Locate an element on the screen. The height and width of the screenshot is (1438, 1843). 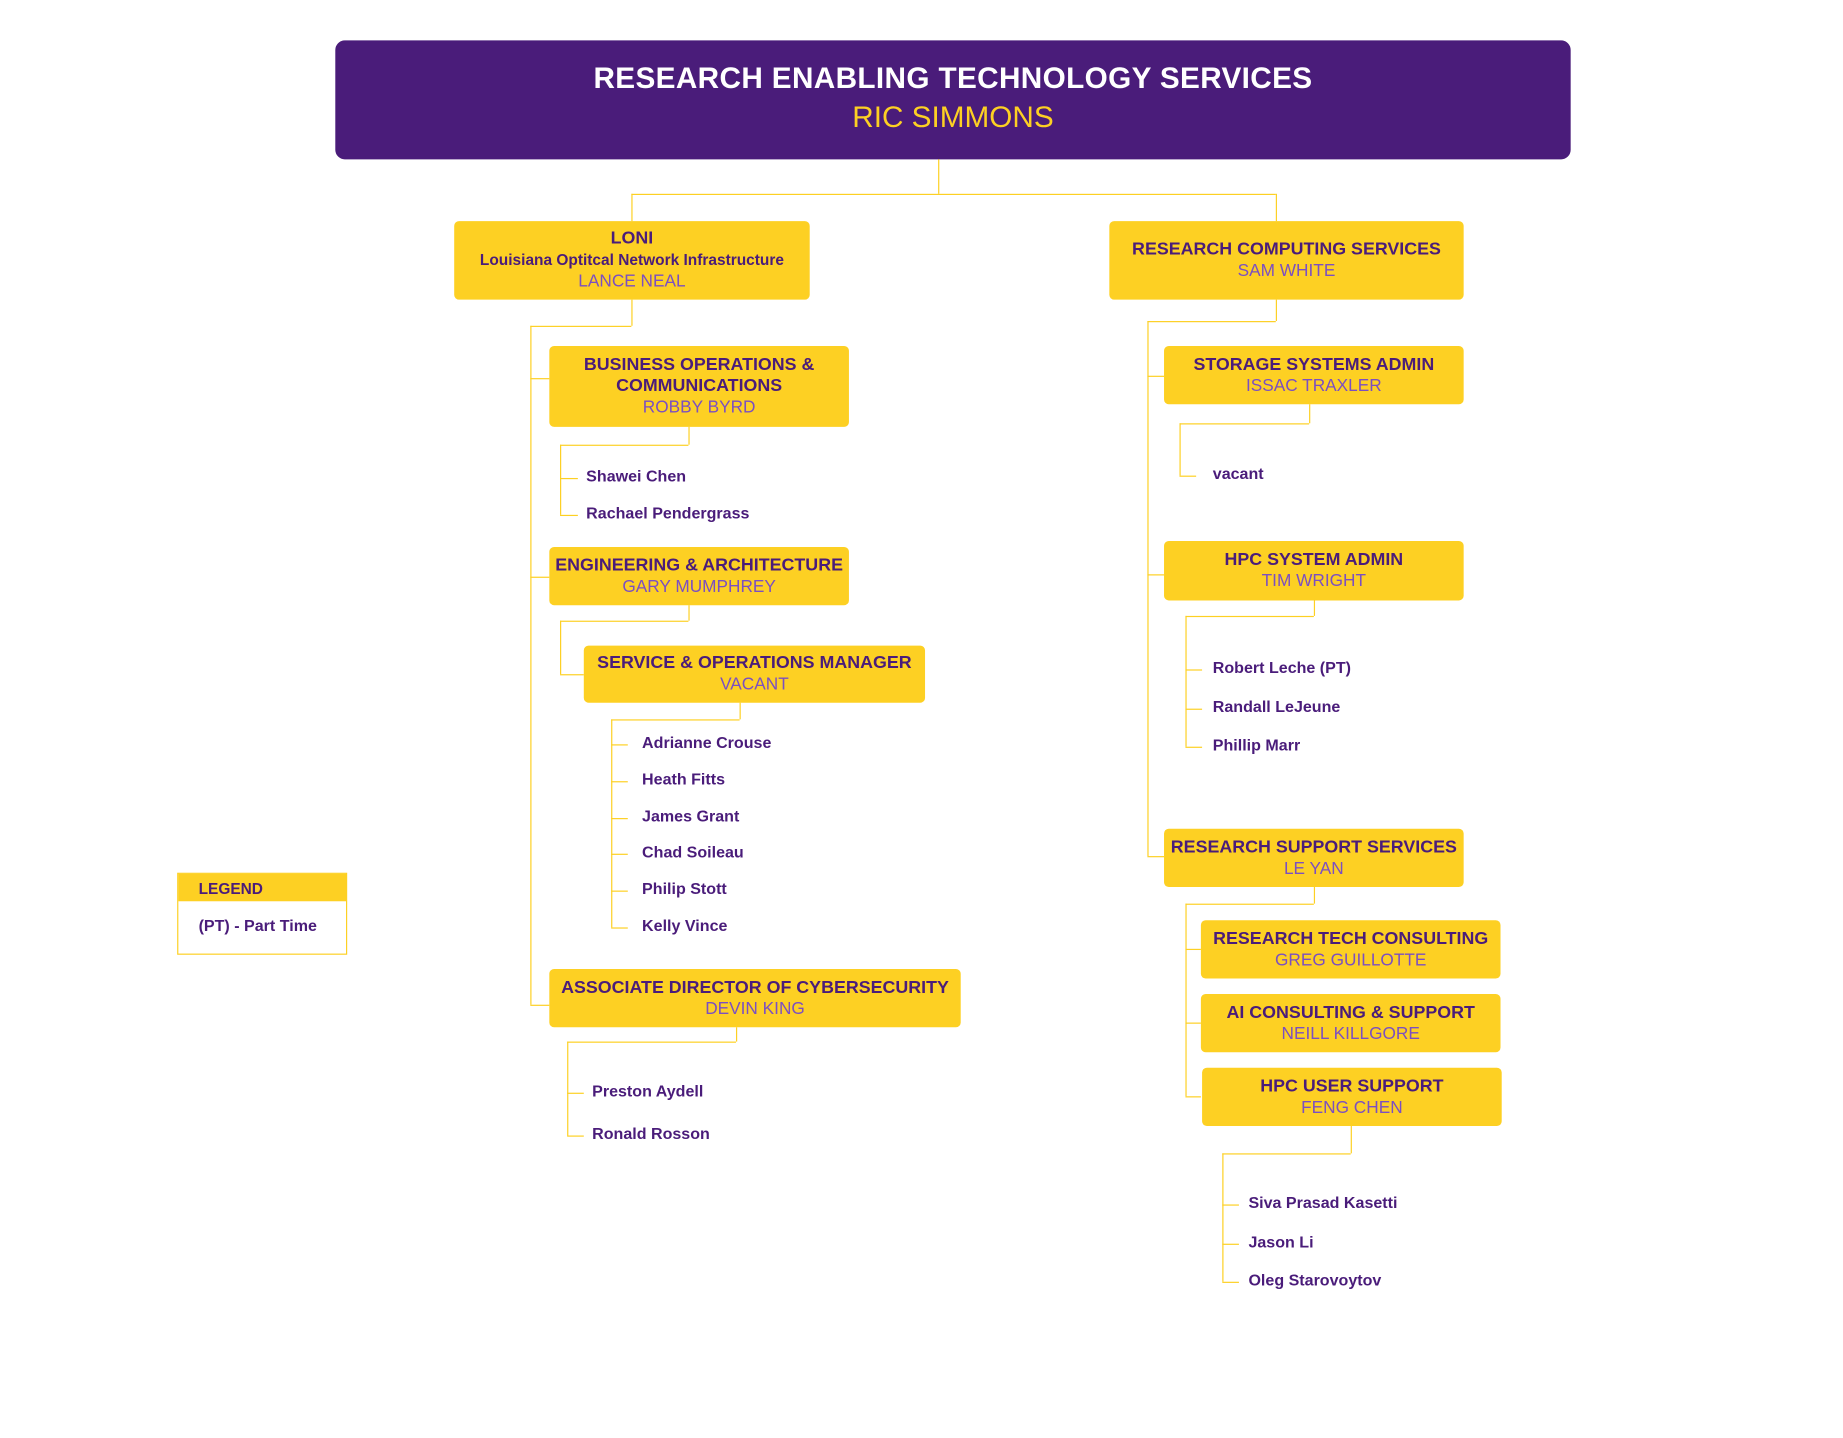
staff-member: Ronald Rosson is located at coordinates (651, 1133).